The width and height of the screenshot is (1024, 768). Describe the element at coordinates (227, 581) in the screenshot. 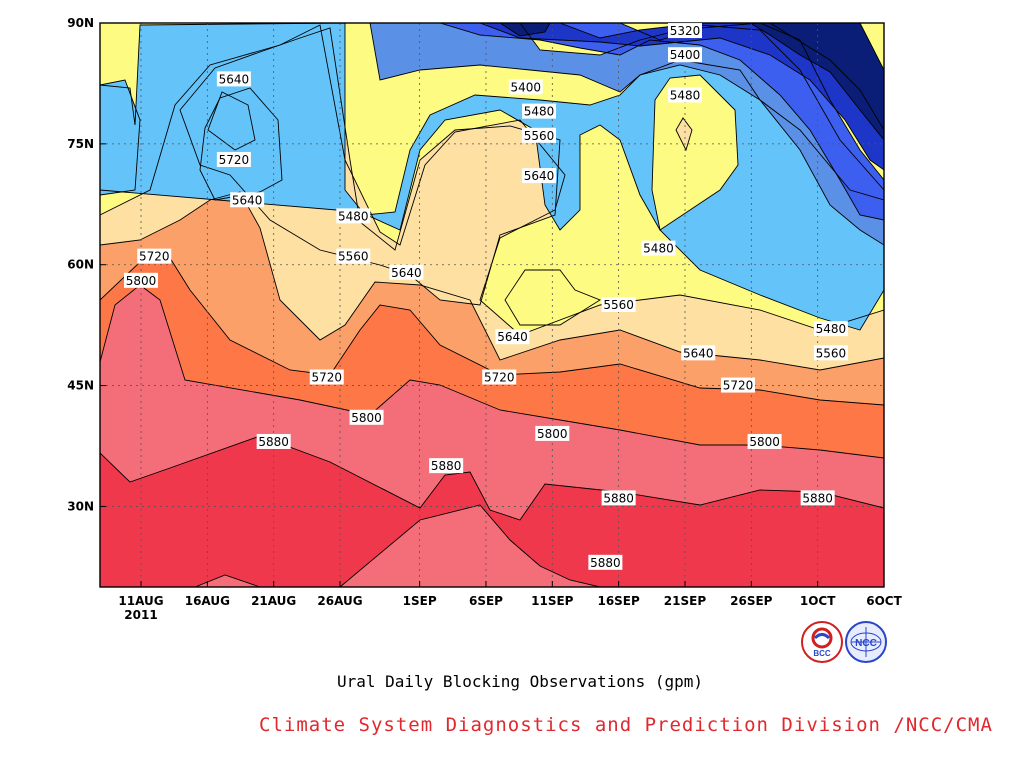

I see `fill-level-5880-notch` at that location.